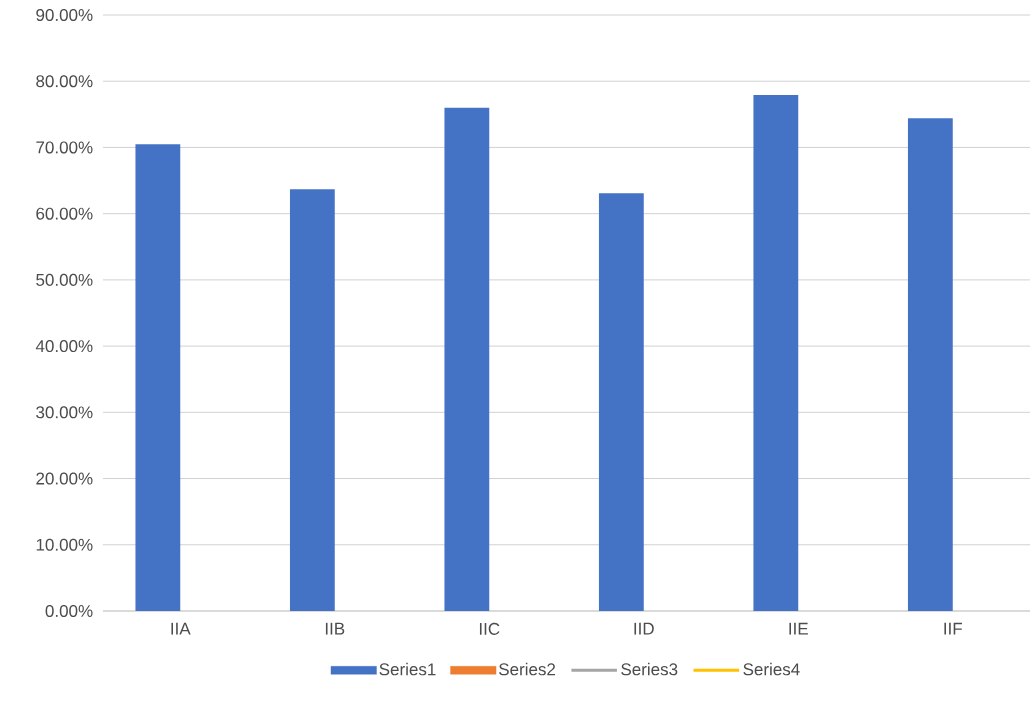 This screenshot has width=1033, height=711. What do you see at coordinates (953, 628) in the screenshot?
I see `x-tick-label: IIF` at bounding box center [953, 628].